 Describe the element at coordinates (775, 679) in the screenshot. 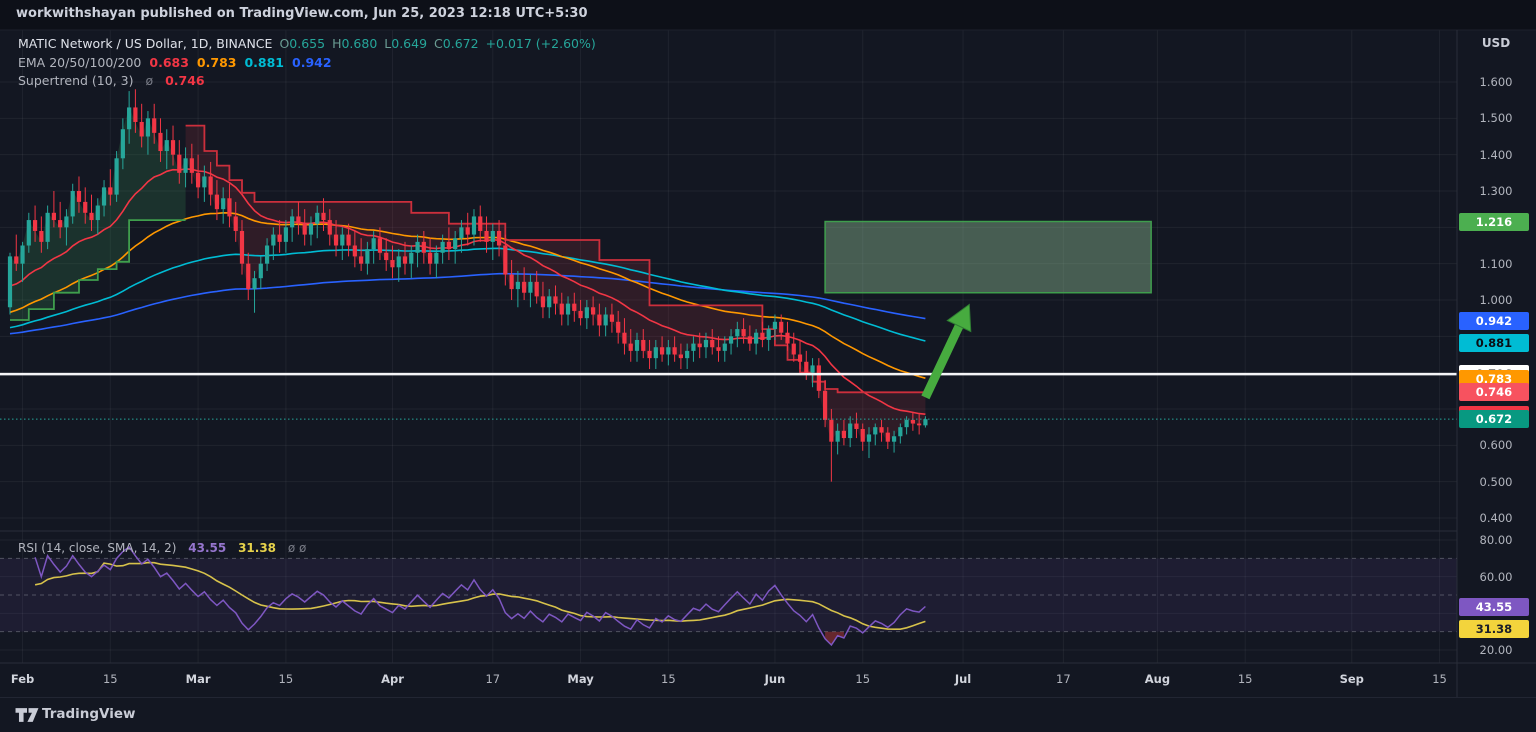

I see `time-tick-label: Jun` at that location.